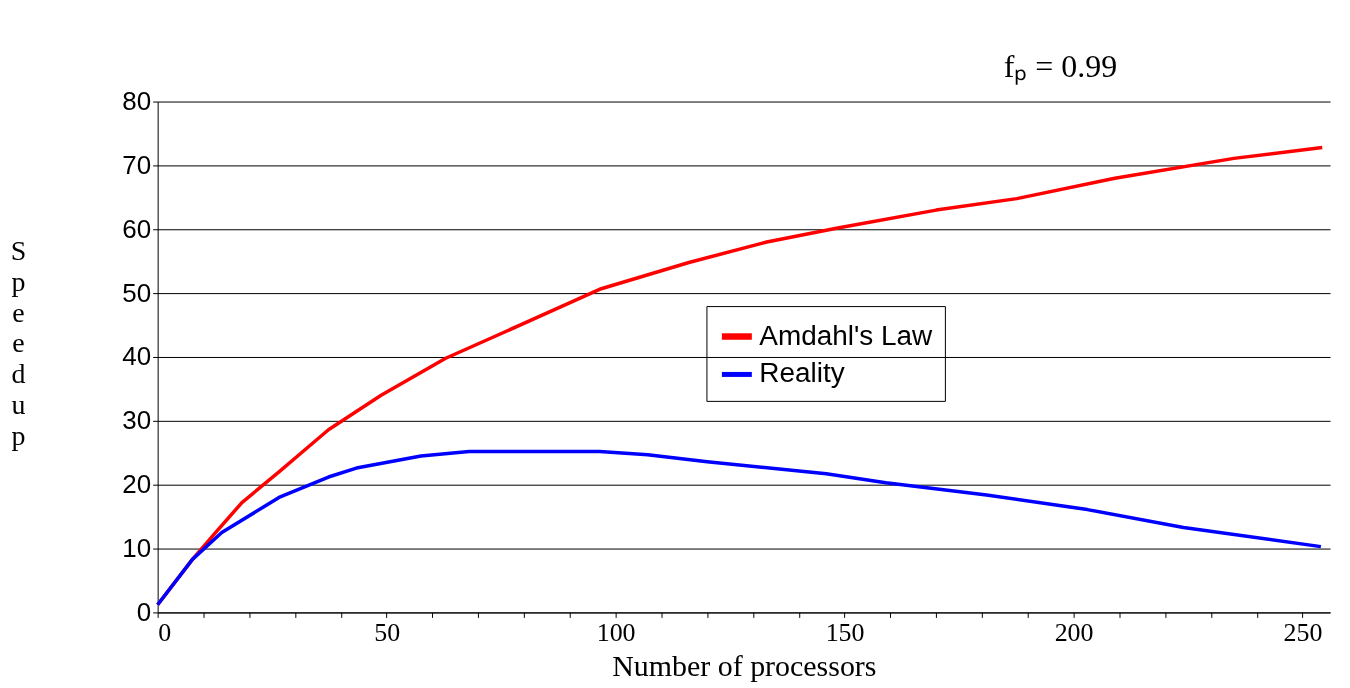 The image size is (1350, 688). I want to click on y-tick-label: 70, so click(137, 164).